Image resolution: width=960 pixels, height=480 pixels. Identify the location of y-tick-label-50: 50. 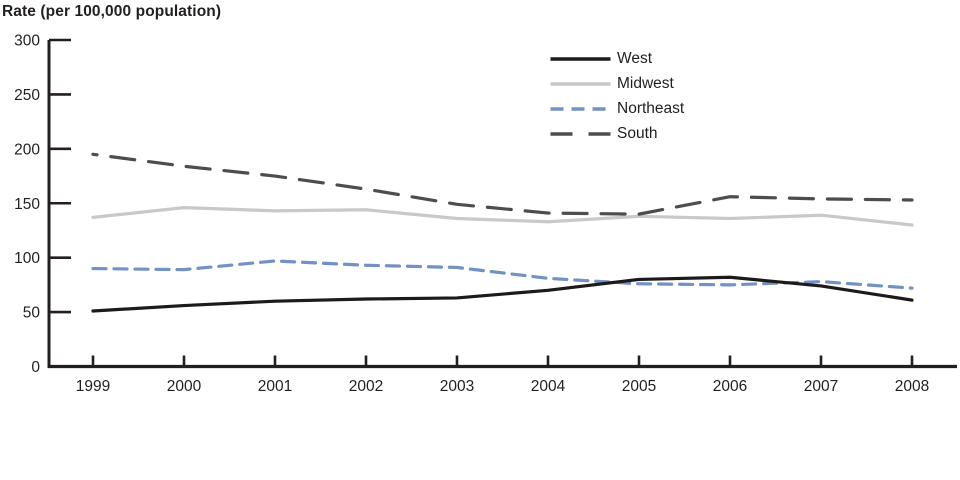
(32, 313).